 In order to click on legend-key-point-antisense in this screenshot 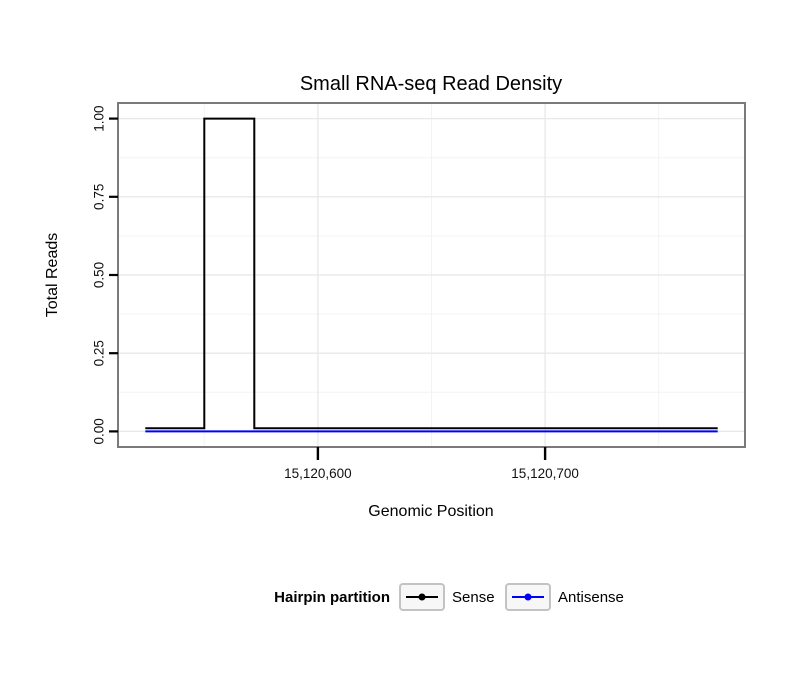, I will do `click(528, 597)`.